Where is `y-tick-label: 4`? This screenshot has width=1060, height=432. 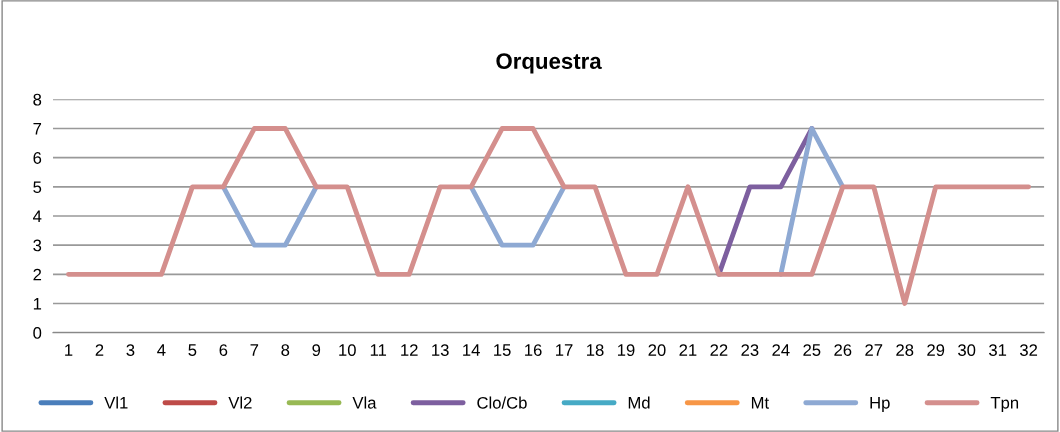
y-tick-label: 4 is located at coordinates (37, 216).